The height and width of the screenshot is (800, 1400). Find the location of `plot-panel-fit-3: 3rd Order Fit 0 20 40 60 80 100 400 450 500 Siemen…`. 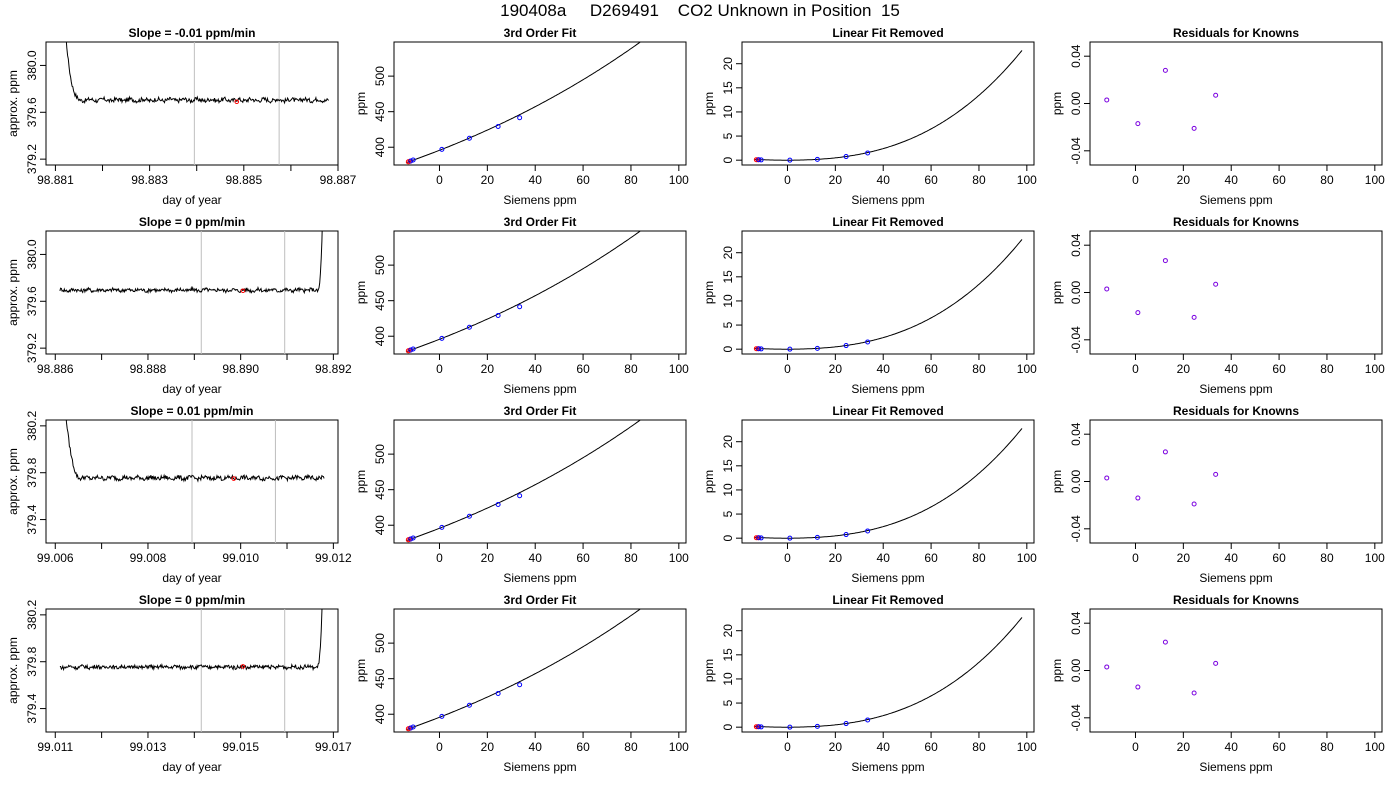

plot-panel-fit-3: 3rd Order Fit 0 20 40 60 80 100 400 450 500 Siemen… is located at coordinates (521, 494).